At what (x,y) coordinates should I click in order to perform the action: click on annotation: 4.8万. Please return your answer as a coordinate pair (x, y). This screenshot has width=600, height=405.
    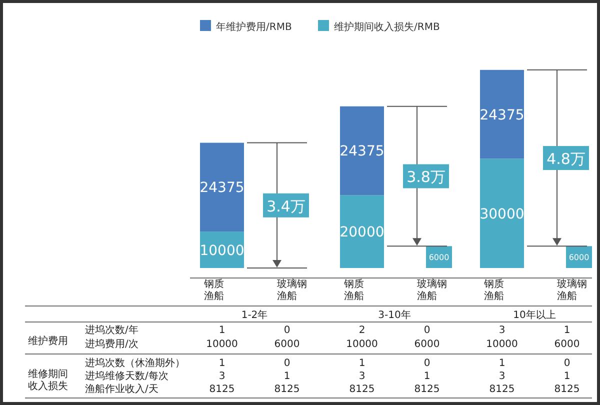
    Looking at the image, I should click on (566, 159).